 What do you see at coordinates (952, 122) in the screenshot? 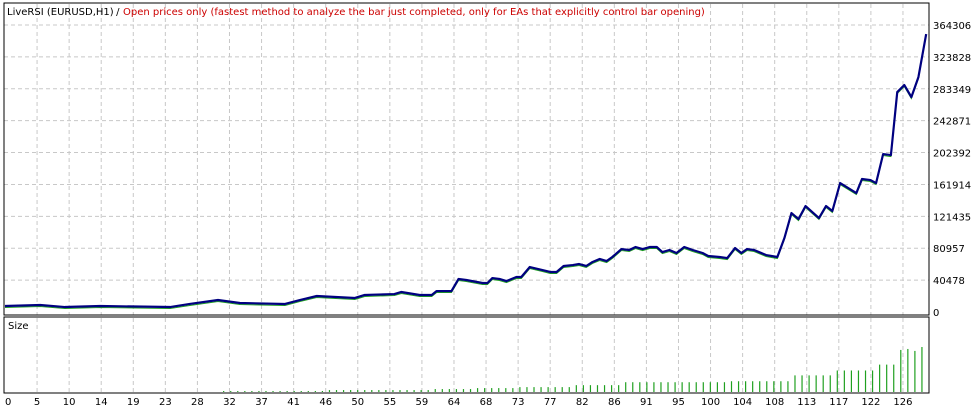
I see `y-tick-label: 242871` at bounding box center [952, 122].